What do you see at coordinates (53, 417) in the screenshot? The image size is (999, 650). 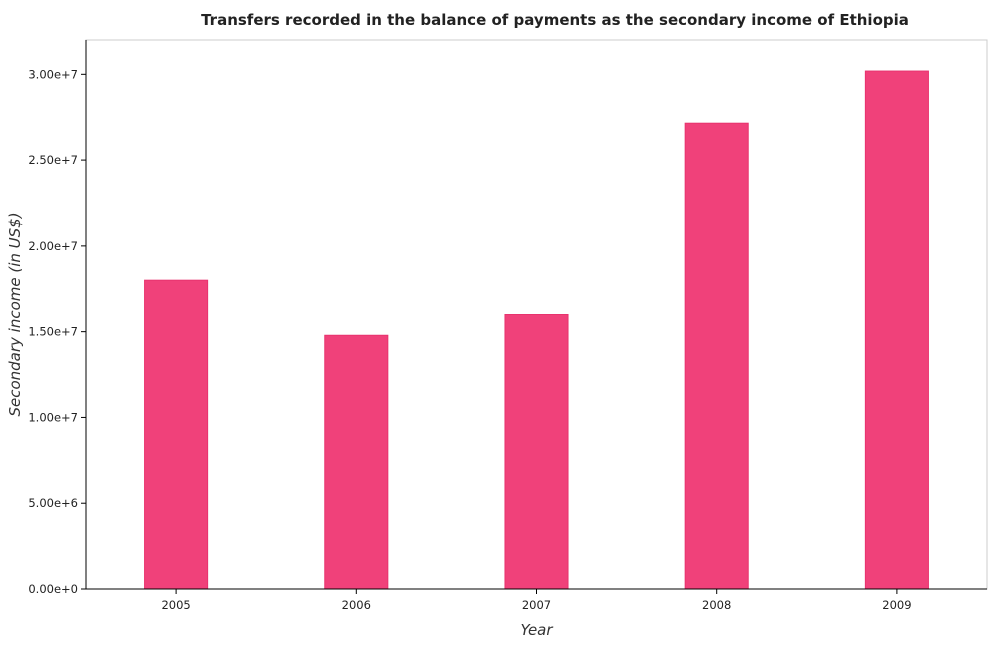 I see `y-tick-label: 1.00e+7` at bounding box center [53, 417].